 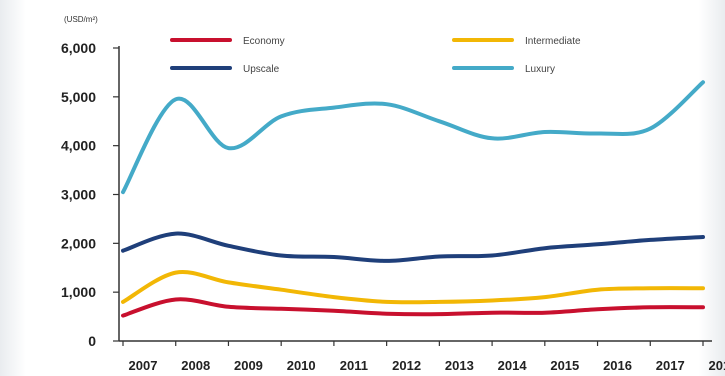 I want to click on series-line-intermediate, so click(x=413, y=287).